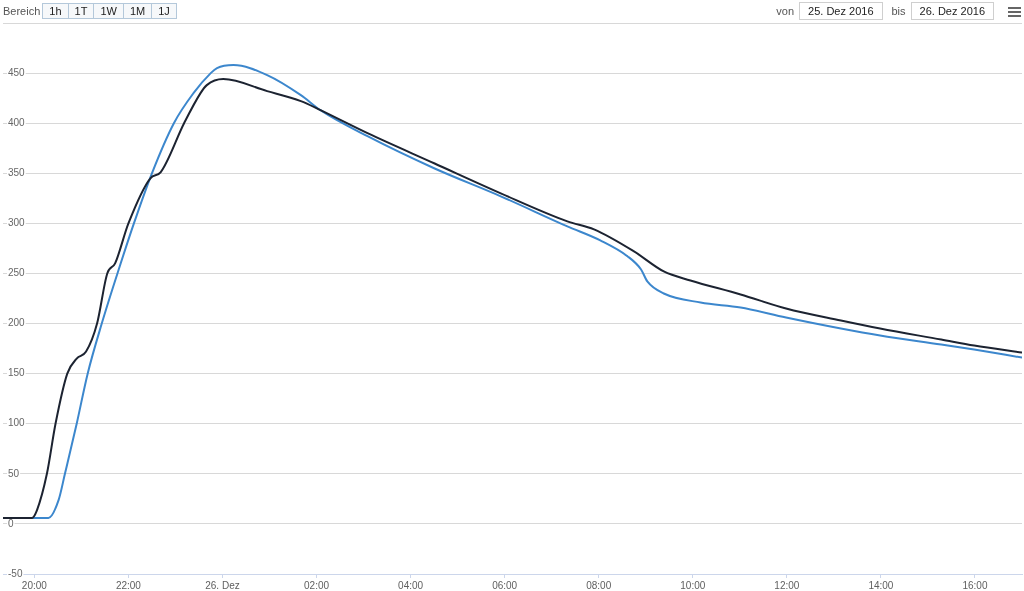 The width and height of the screenshot is (1024, 591). Describe the element at coordinates (898, 11) in the screenshot. I see `text: bis` at that location.